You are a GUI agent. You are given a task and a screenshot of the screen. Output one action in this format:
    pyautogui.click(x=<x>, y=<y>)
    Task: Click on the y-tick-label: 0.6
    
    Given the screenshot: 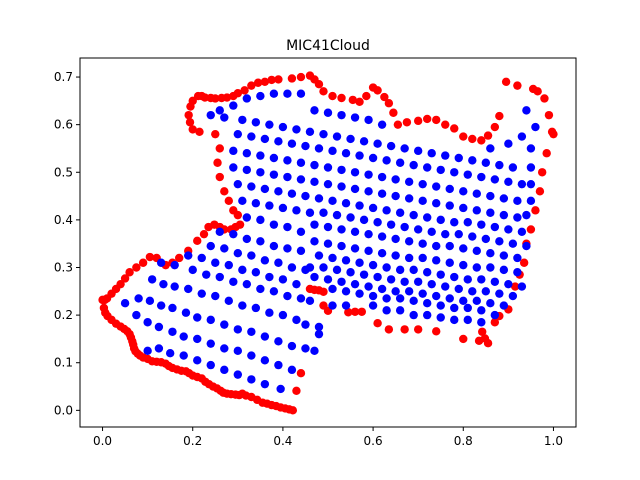 What is the action you would take?
    pyautogui.click(x=63, y=125)
    